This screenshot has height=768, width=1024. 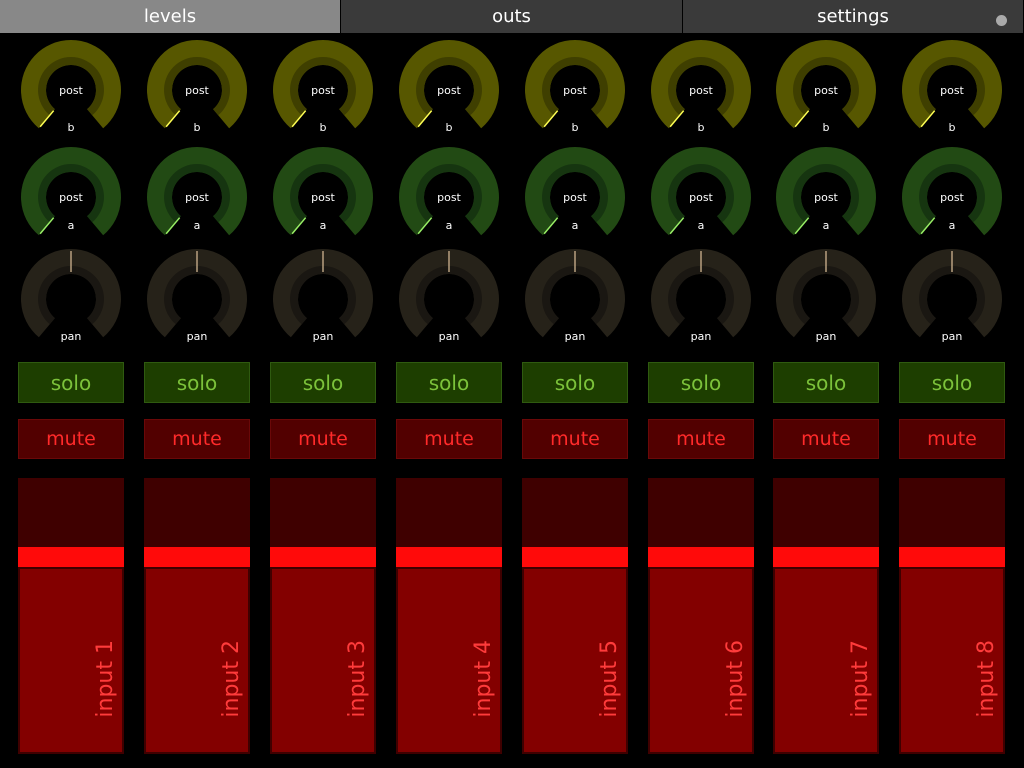 I want to click on volume-fader: input 1, so click(x=71, y=616).